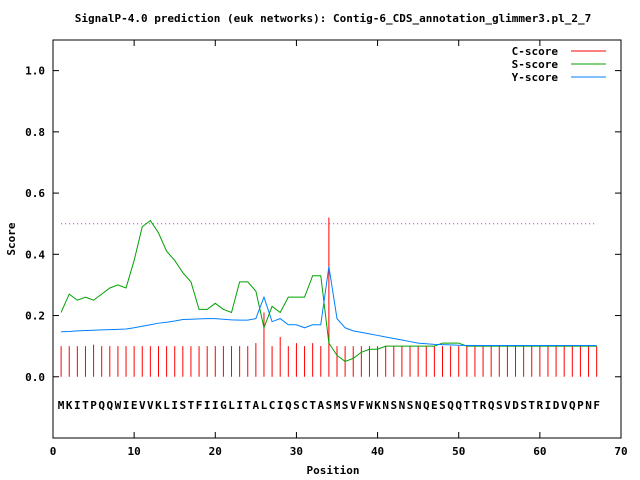  What do you see at coordinates (35, 377) in the screenshot?
I see `y-tick-label: 0.0` at bounding box center [35, 377].